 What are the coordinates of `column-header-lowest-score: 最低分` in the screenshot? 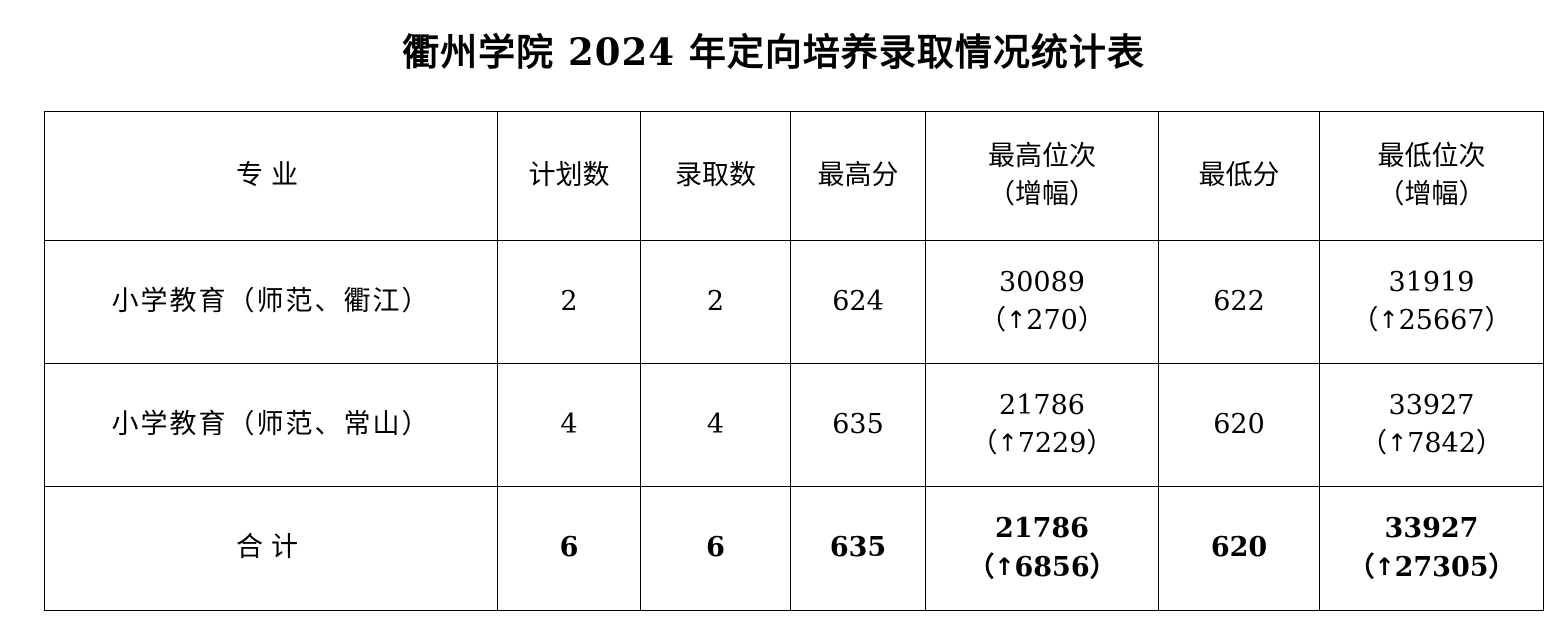 It's located at (1239, 176).